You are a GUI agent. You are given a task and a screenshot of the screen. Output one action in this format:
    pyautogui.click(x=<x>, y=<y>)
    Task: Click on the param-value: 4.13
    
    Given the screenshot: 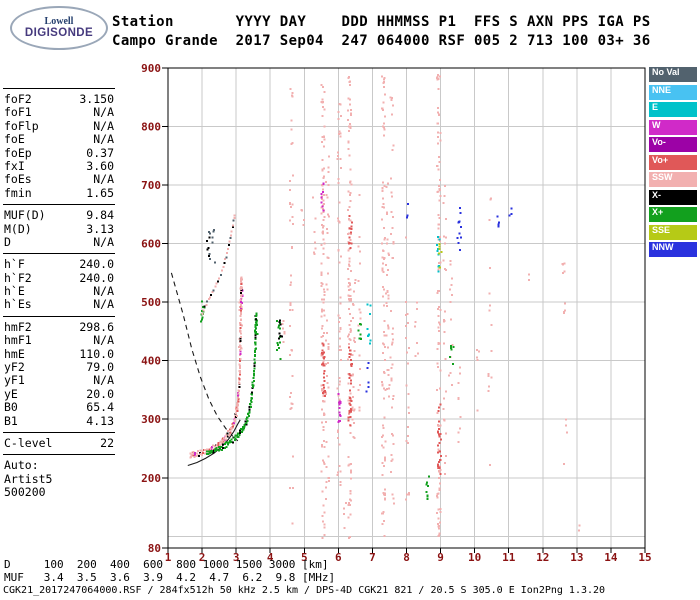 What is the action you would take?
    pyautogui.click(x=100, y=420)
    